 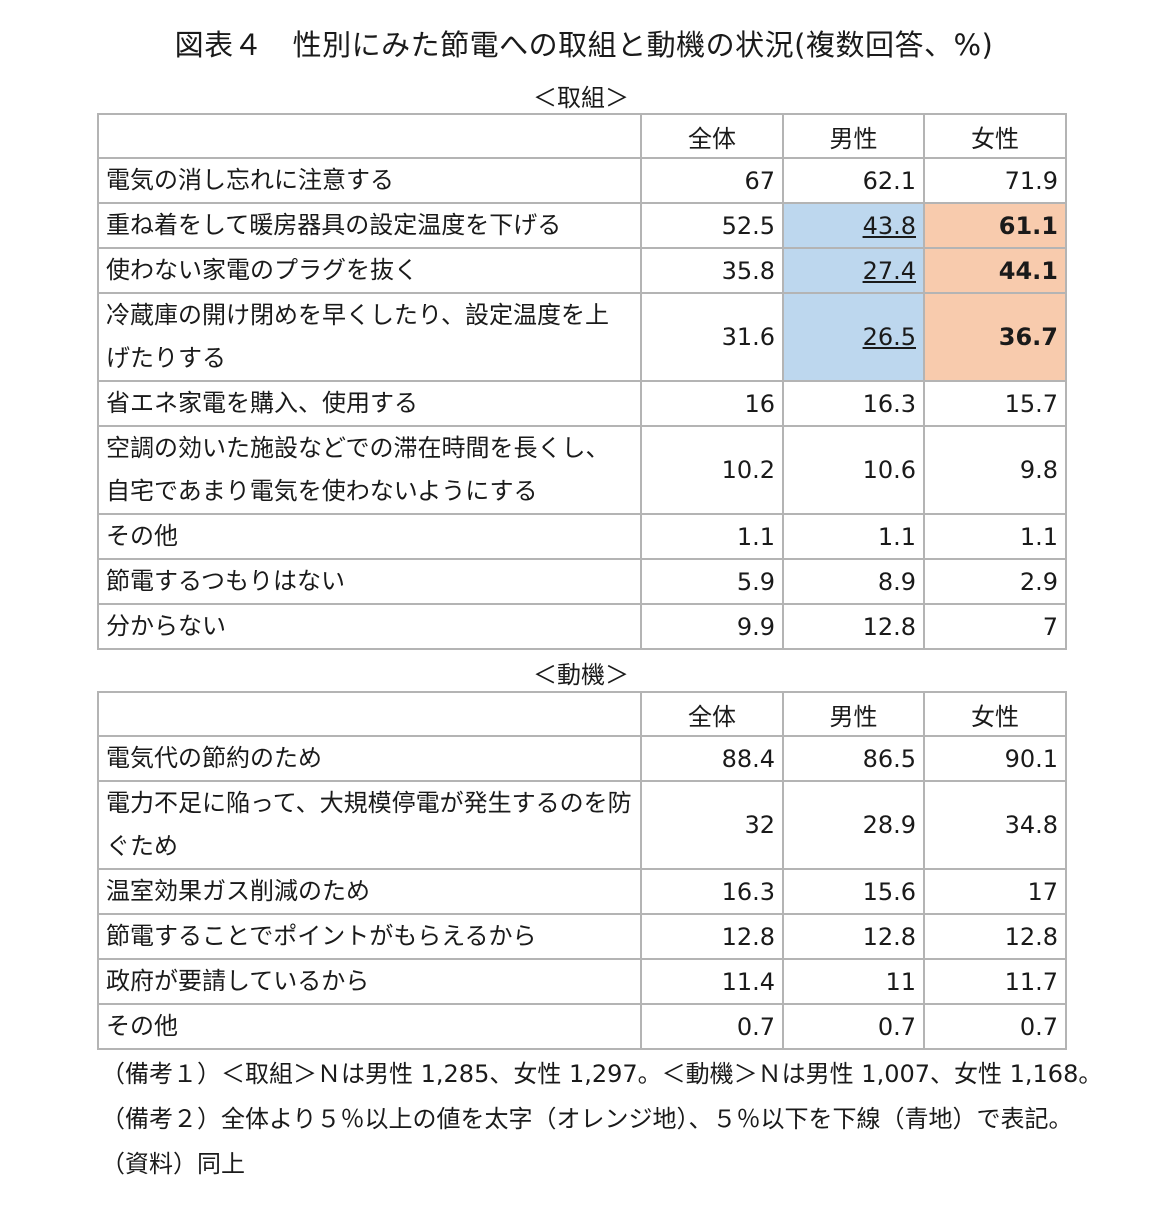 What do you see at coordinates (712, 470) in the screenshot?
I see `cell-all: 10.2` at bounding box center [712, 470].